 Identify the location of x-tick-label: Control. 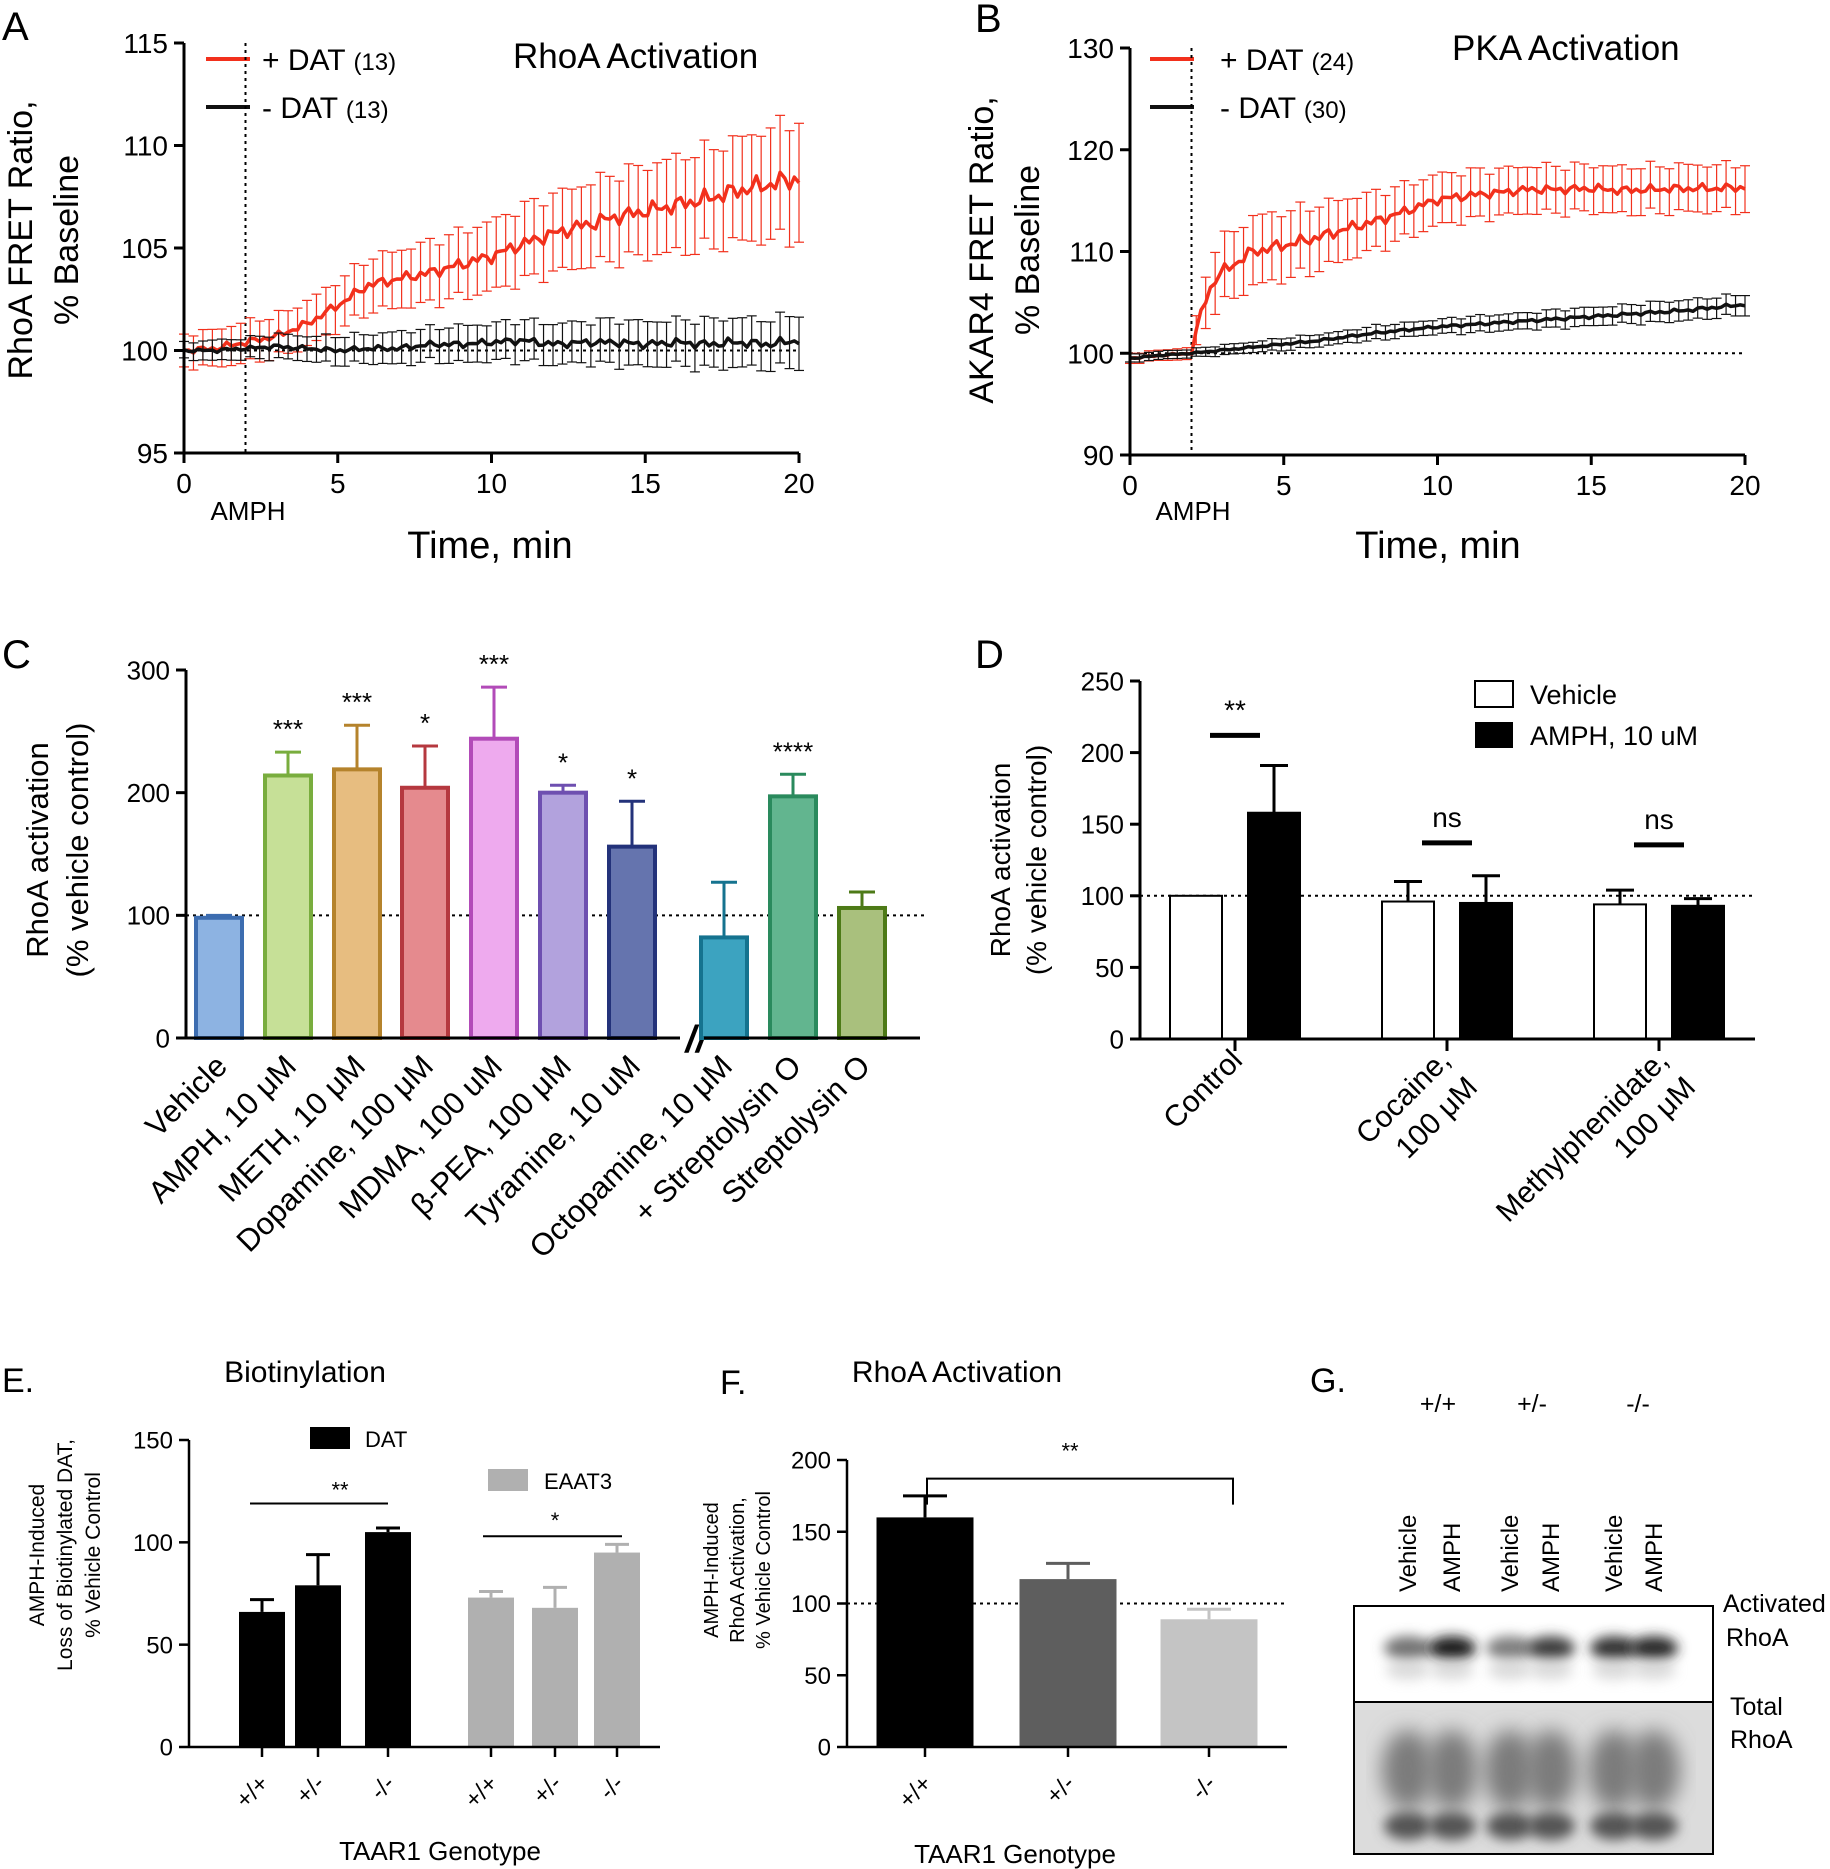
(1203, 1090).